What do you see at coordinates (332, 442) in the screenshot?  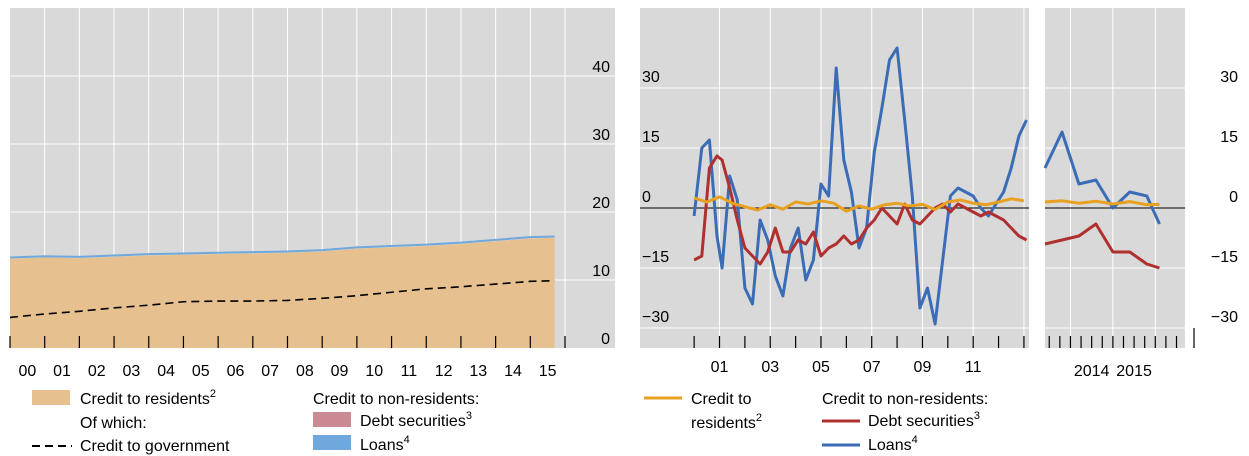 I see `legend-swatch-loans` at bounding box center [332, 442].